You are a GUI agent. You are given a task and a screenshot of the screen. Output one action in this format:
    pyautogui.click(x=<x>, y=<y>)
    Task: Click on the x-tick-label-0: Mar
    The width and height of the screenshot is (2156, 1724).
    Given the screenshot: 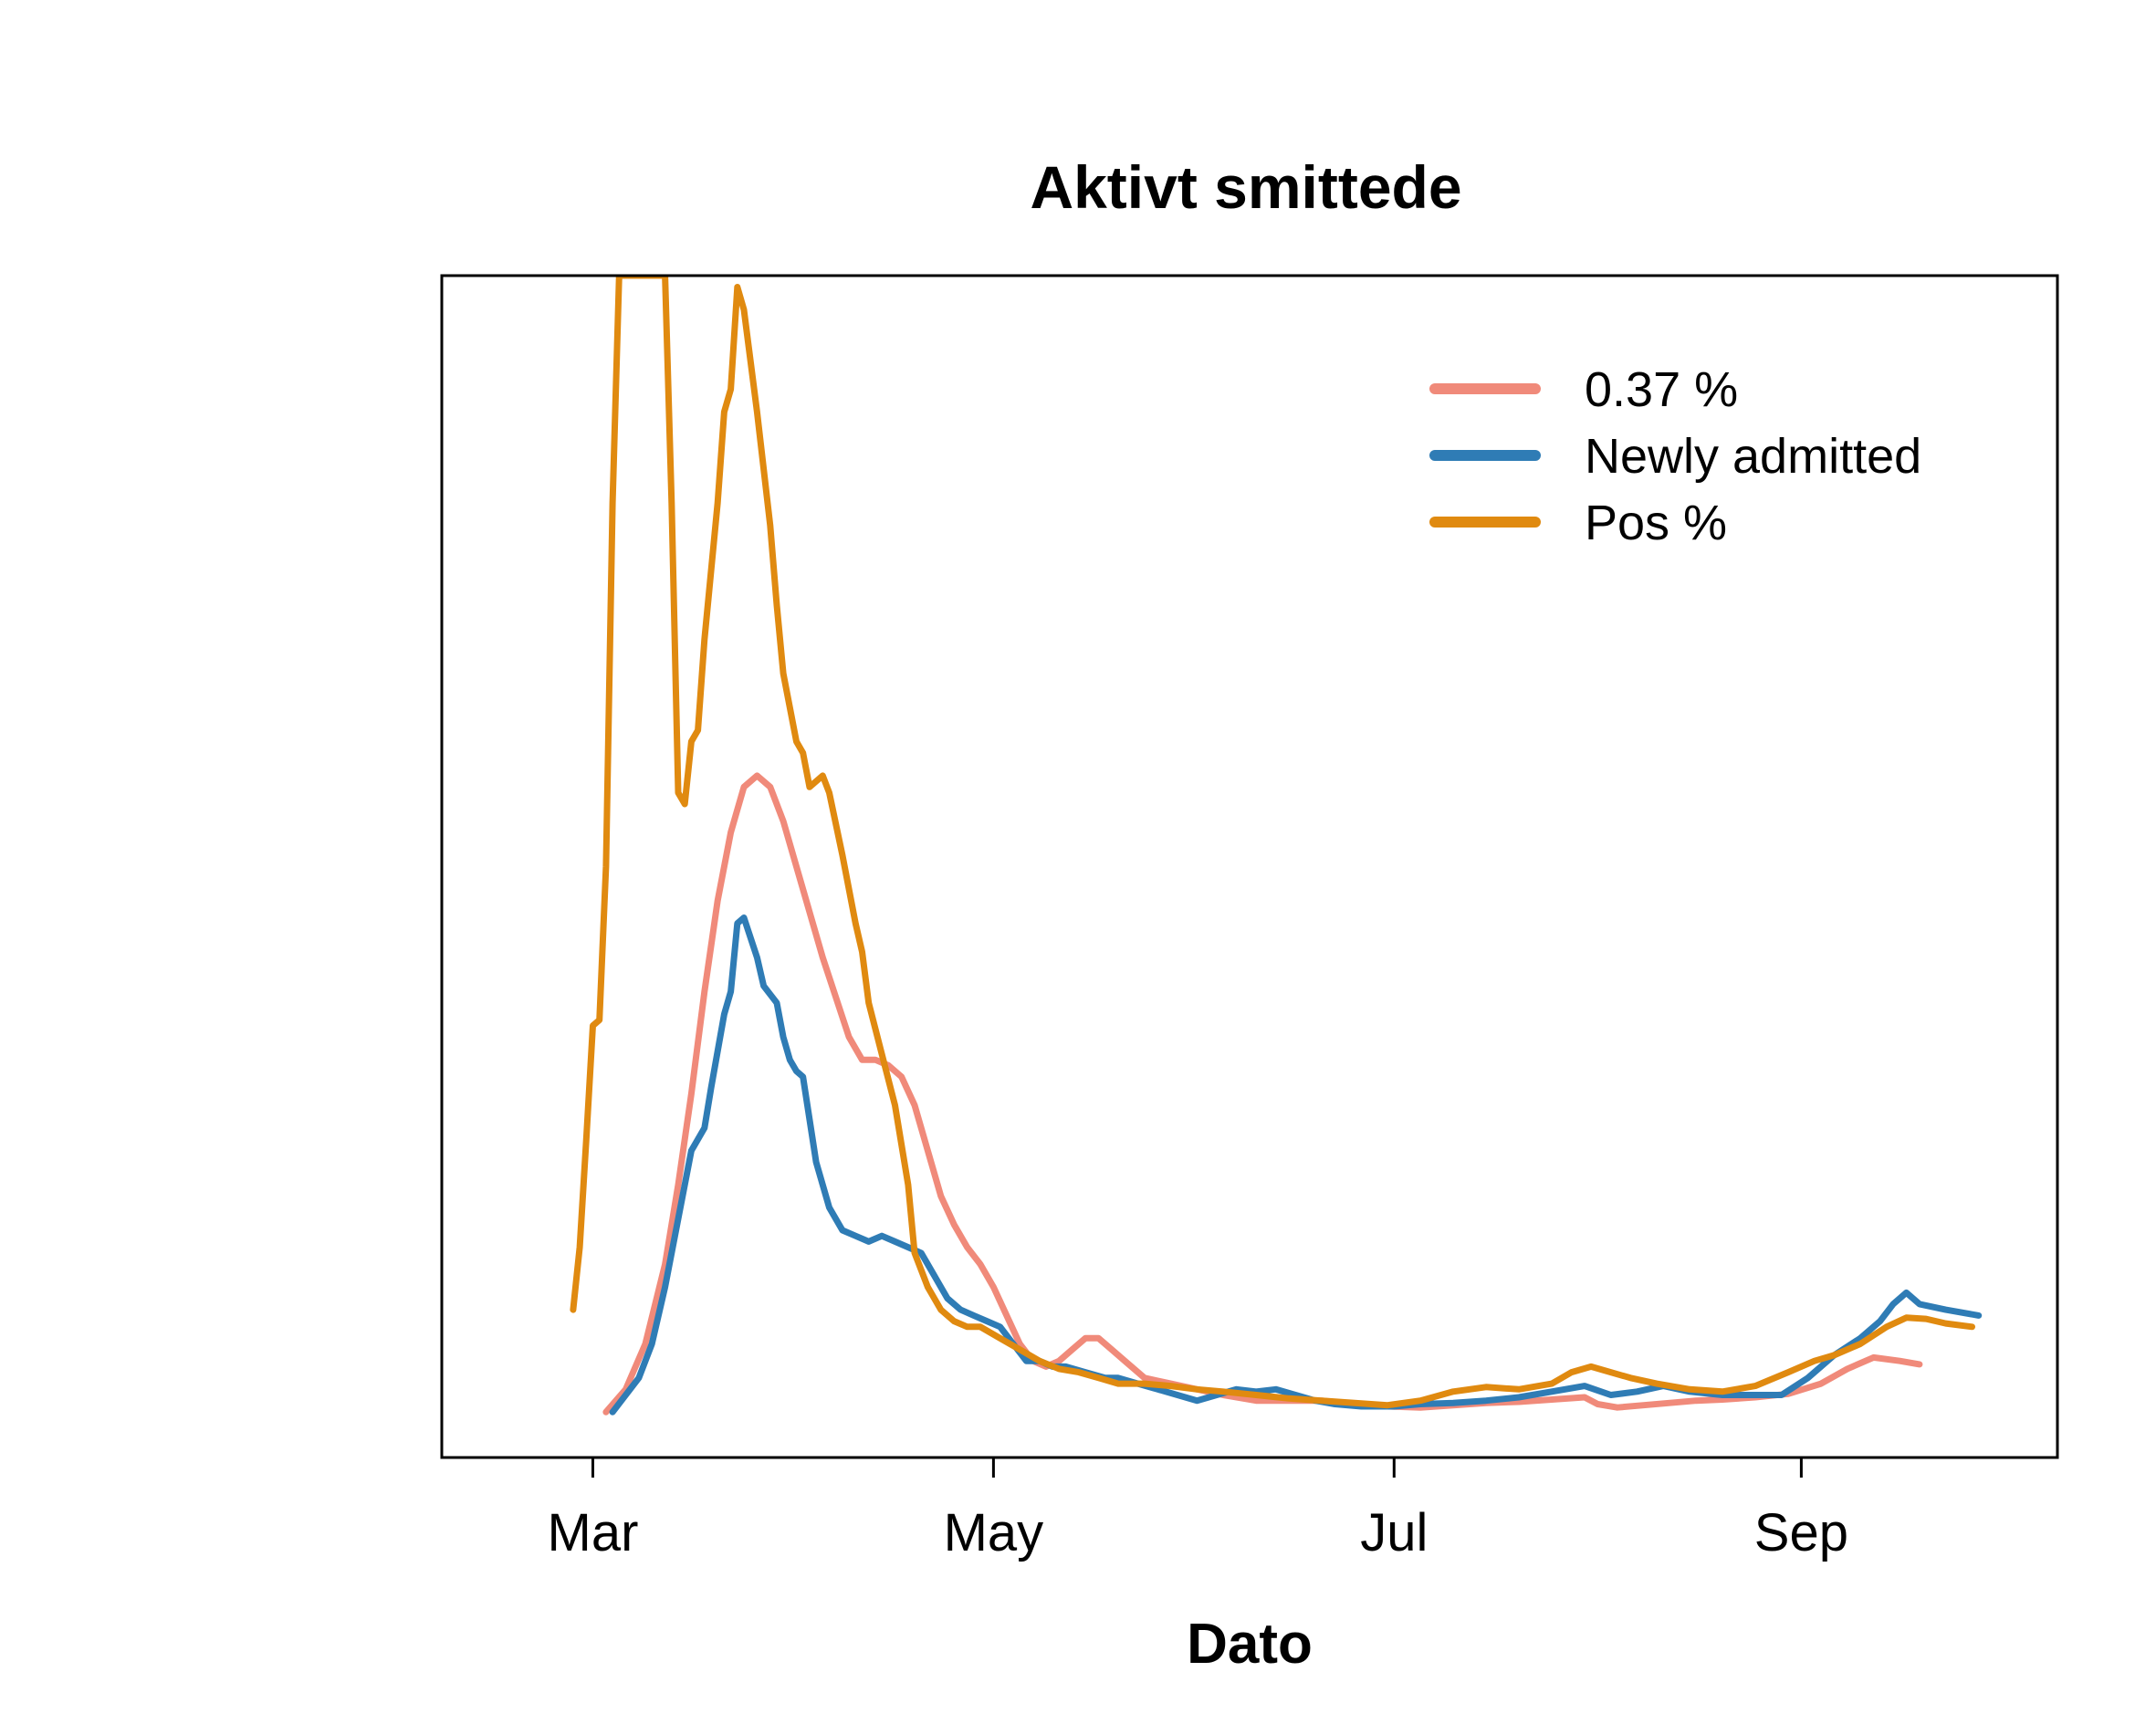 What is the action you would take?
    pyautogui.click(x=593, y=1532)
    